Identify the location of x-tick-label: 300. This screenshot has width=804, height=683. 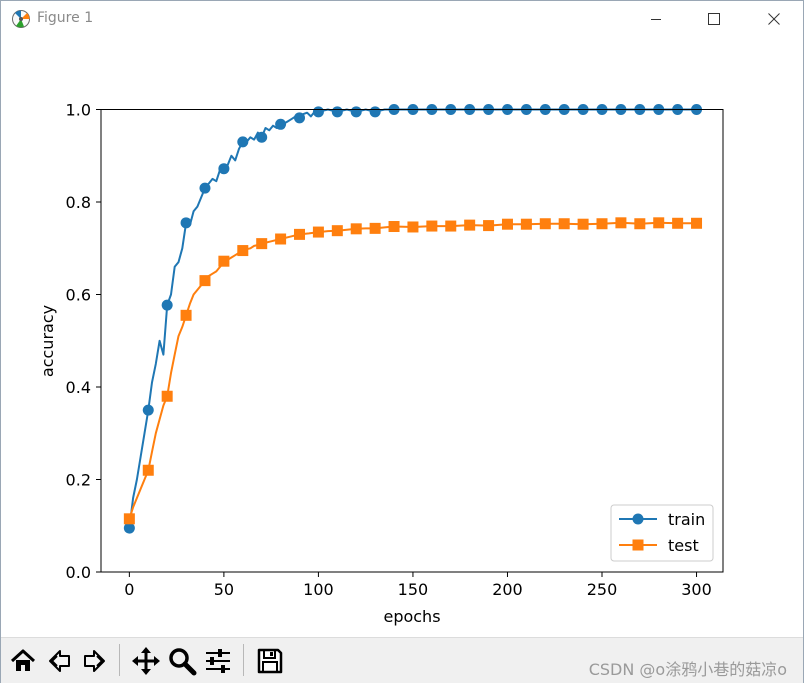
(696, 589).